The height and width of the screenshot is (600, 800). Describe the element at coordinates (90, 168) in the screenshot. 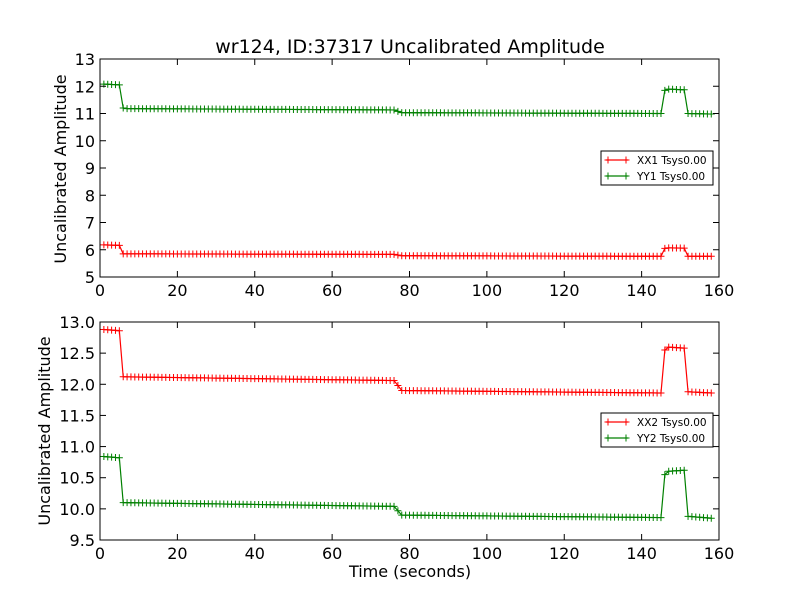

I see `y-tick-label: 9` at that location.